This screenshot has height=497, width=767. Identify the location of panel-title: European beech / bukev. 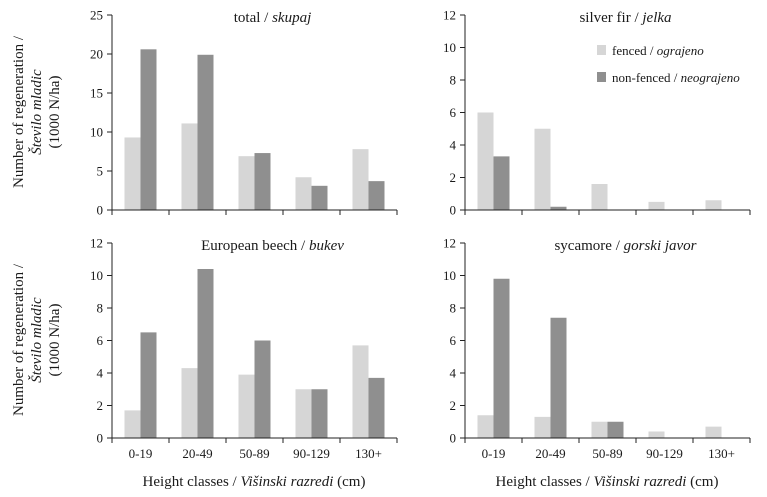
(272, 246).